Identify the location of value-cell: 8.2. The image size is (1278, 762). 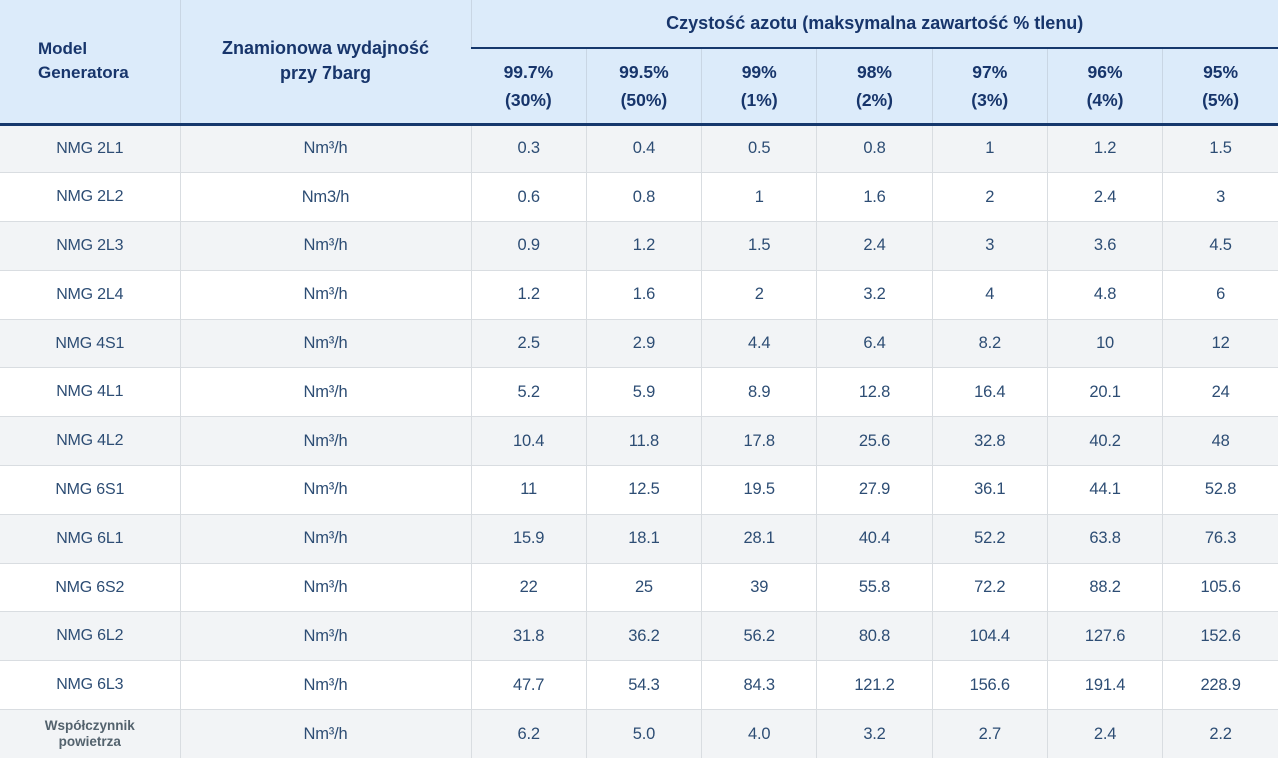
(989, 344).